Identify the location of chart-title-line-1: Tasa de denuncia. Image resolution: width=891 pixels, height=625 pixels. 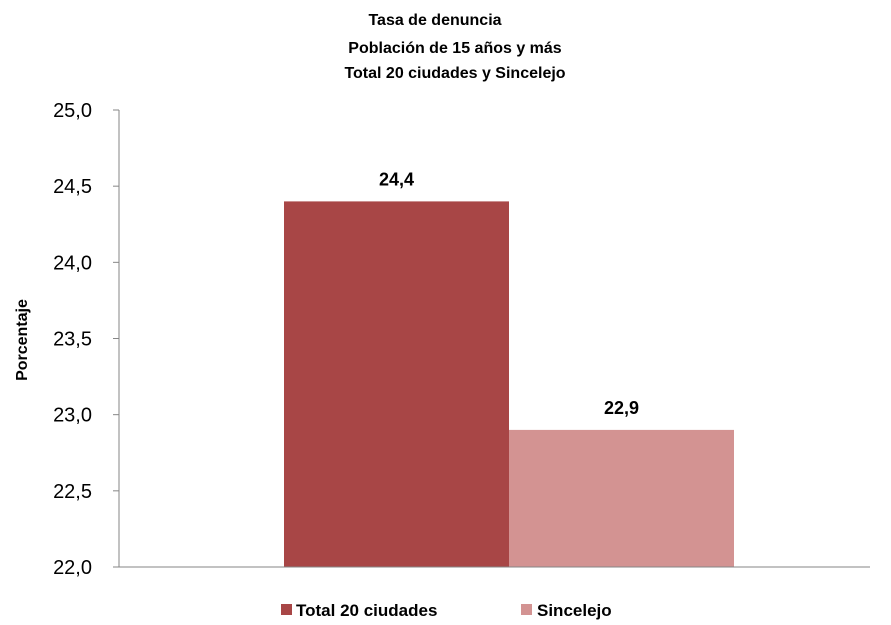
(434, 20).